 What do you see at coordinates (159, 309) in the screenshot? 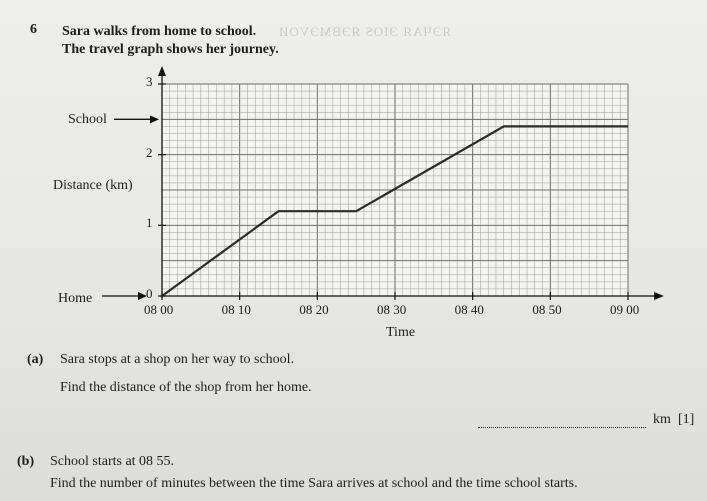
I see `x-tick-label: 08 00` at bounding box center [159, 309].